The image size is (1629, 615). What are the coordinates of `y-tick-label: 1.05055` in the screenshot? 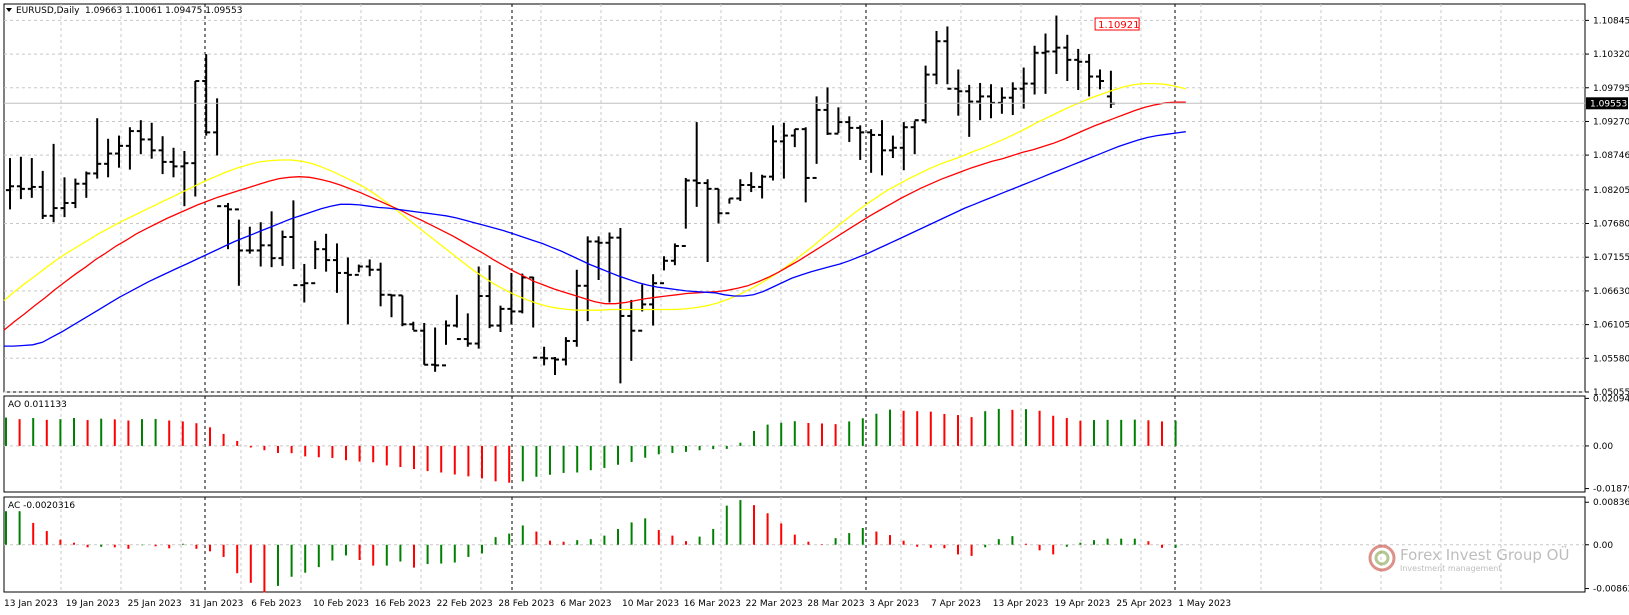 It's located at (1611, 393).